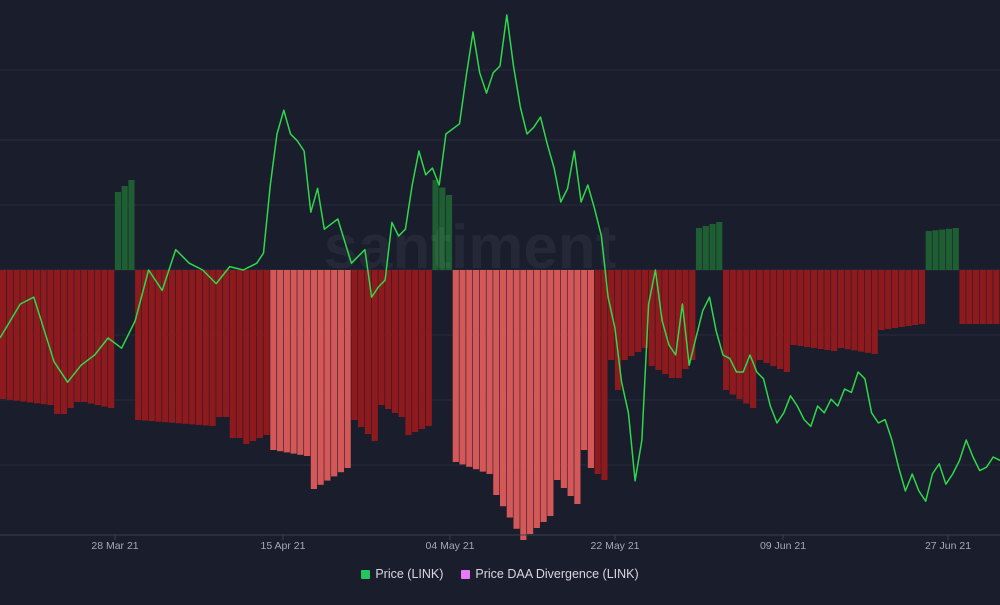 Image resolution: width=1000 pixels, height=605 pixels. I want to click on x-tick-label: 15 Apr 21, so click(283, 546).